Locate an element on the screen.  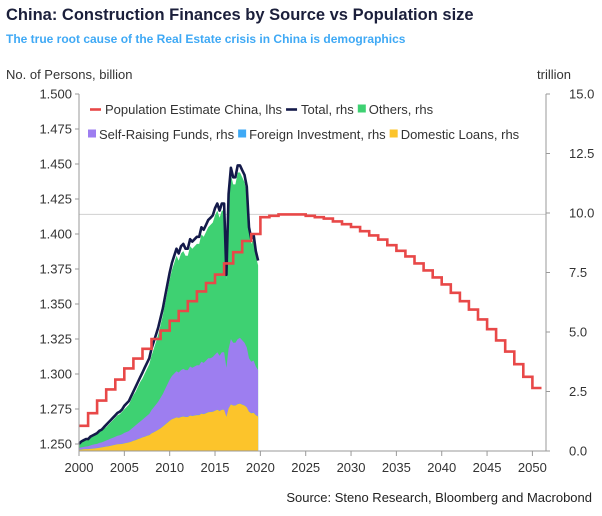
right-tick-label: 0.0 is located at coordinates (578, 451).